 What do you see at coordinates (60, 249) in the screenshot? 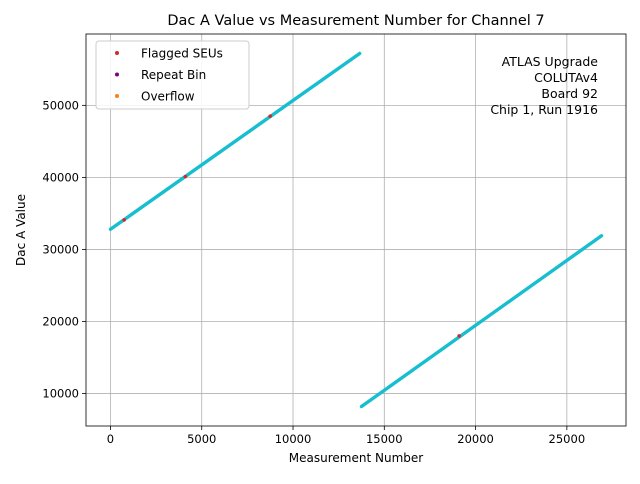
I see `y-tick-label: 30000` at bounding box center [60, 249].